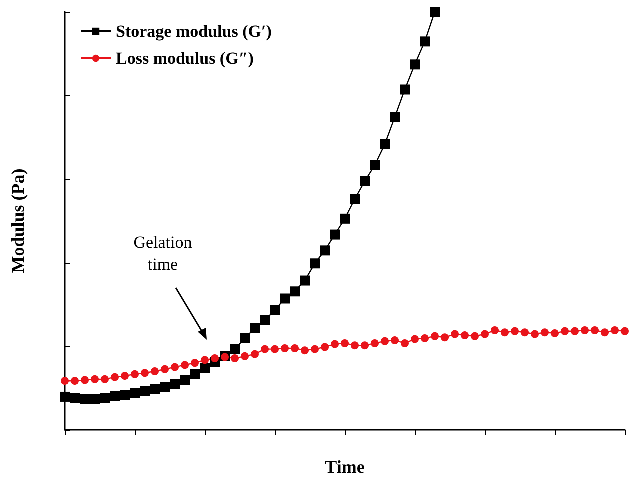  Describe the element at coordinates (163, 254) in the screenshot. I see `annotation: Gelation time` at that location.